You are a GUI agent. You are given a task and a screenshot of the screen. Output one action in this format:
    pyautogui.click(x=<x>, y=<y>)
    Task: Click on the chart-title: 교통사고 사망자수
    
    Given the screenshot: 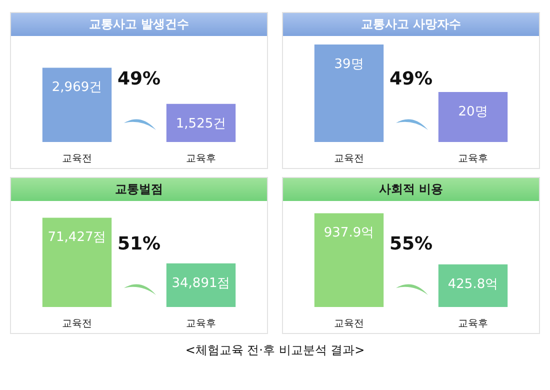 What is the action you would take?
    pyautogui.click(x=411, y=24)
    